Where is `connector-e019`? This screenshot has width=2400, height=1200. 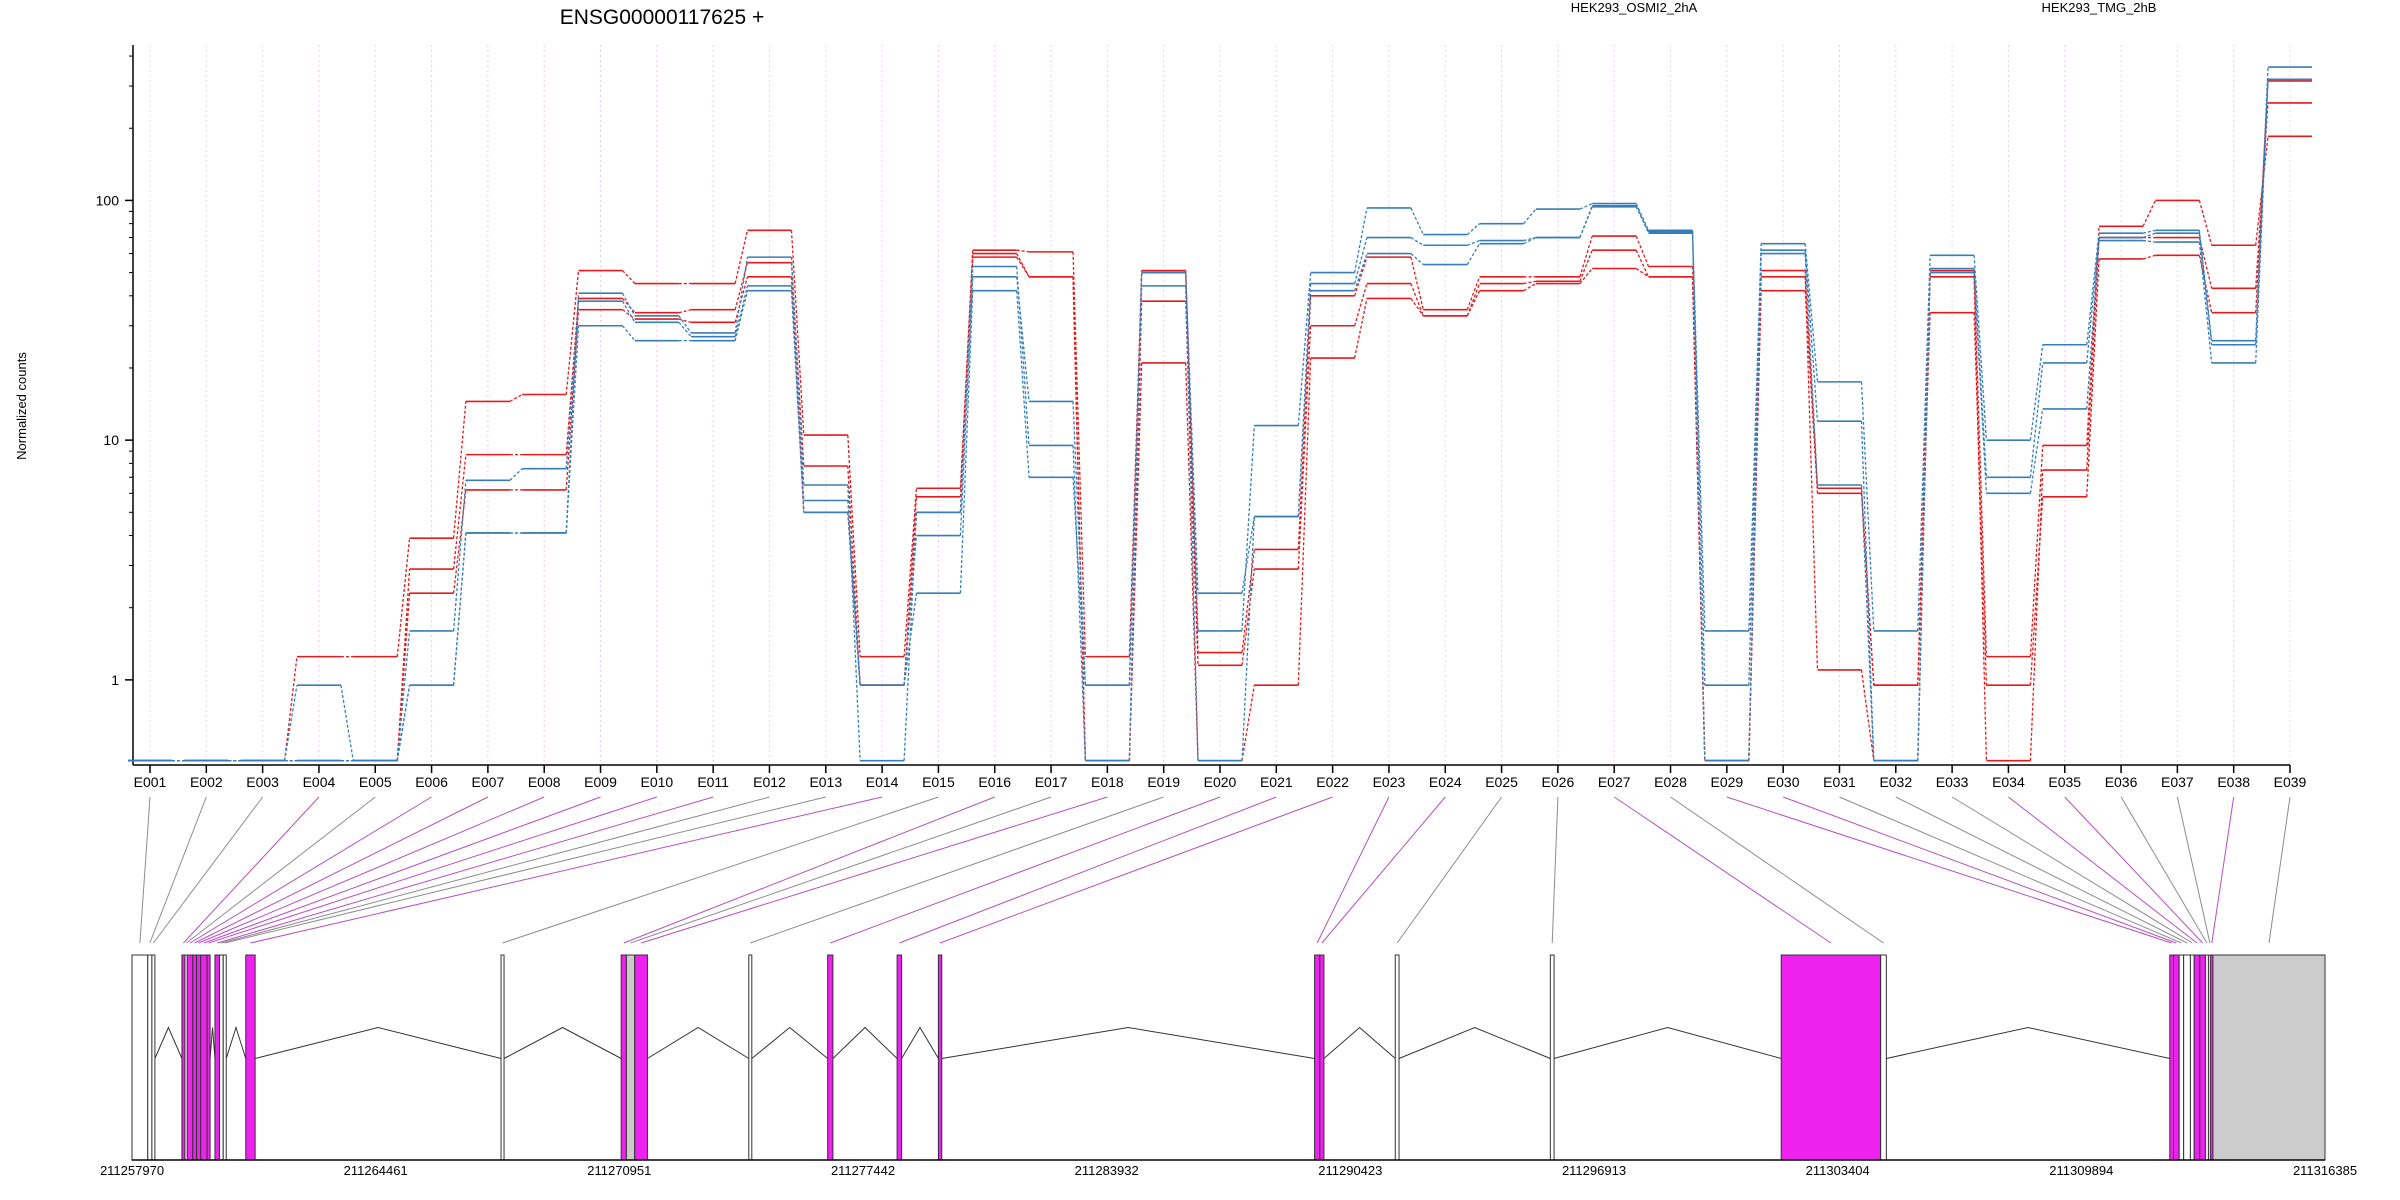 connector-e019 is located at coordinates (957, 870).